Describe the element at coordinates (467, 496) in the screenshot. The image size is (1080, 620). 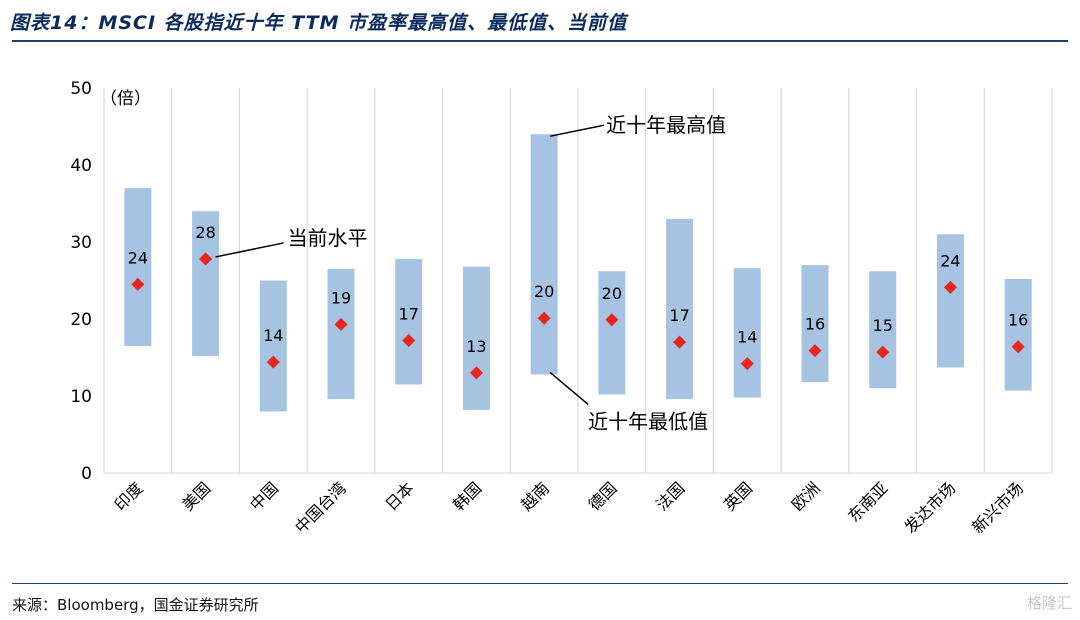
I see `category-label: 韩国` at that location.